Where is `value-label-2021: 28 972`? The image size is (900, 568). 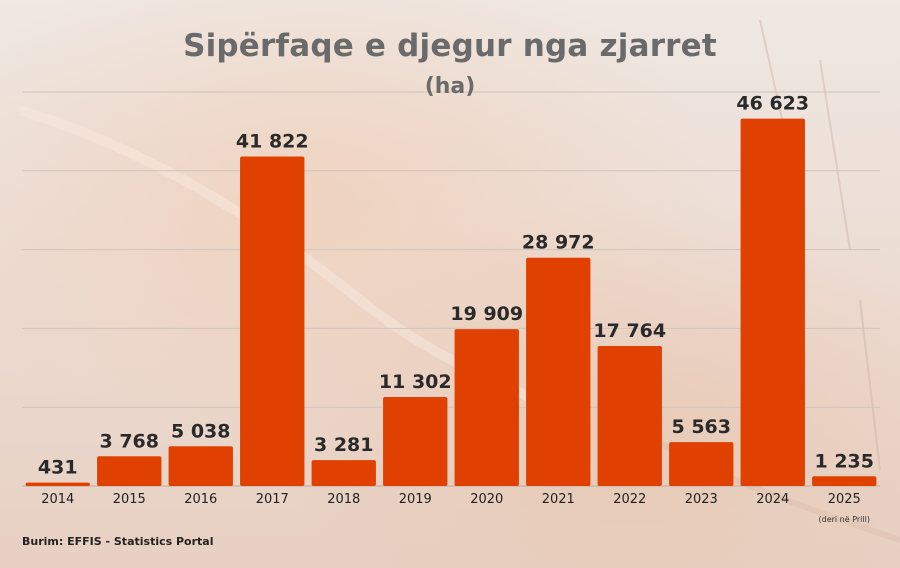 value-label-2021: 28 972 is located at coordinates (558, 243).